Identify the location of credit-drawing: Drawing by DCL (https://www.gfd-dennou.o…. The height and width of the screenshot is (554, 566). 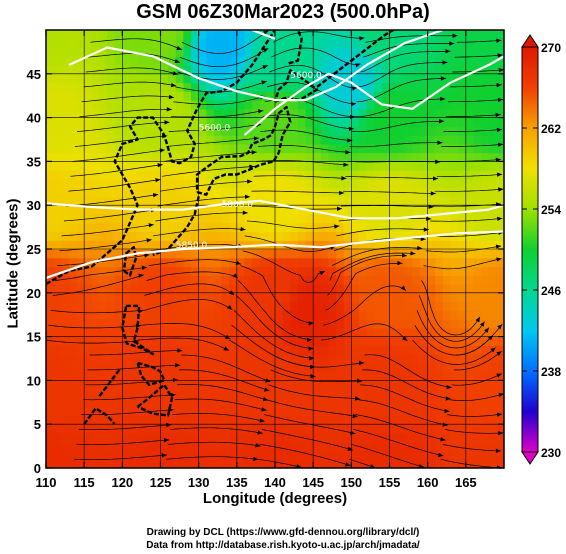
(283, 532).